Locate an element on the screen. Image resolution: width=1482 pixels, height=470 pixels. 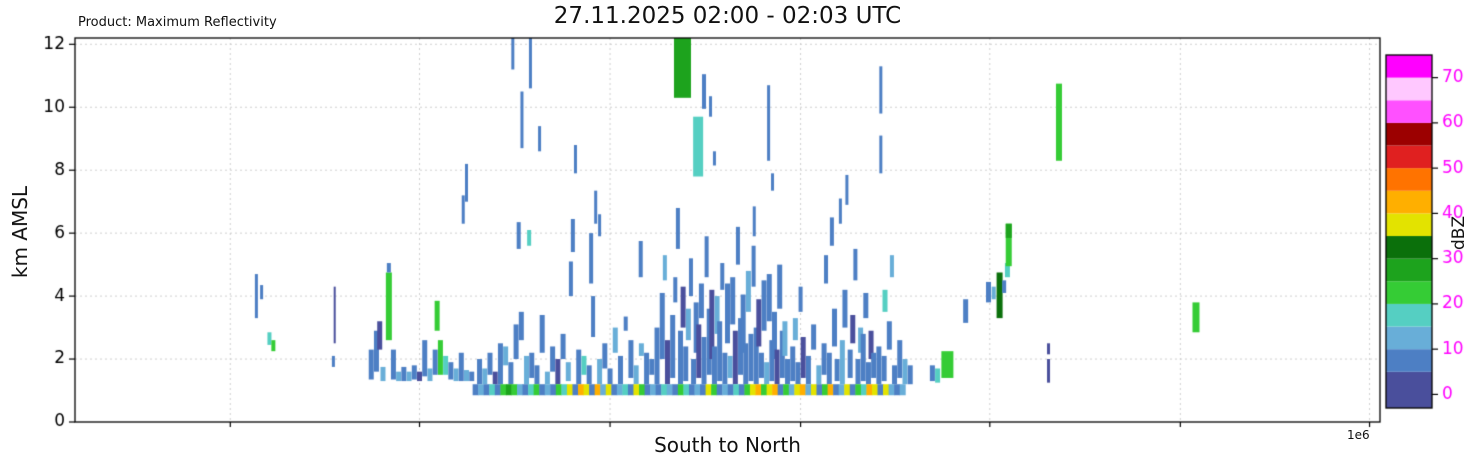
colorbar-label: dBZ is located at coordinates (1459, 233).